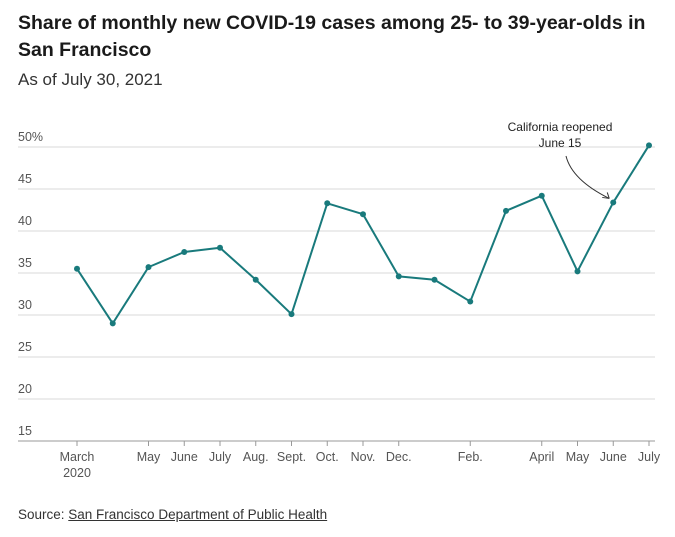  Describe the element at coordinates (77, 473) in the screenshot. I see `x-tick-sublabel: 2020` at that location.